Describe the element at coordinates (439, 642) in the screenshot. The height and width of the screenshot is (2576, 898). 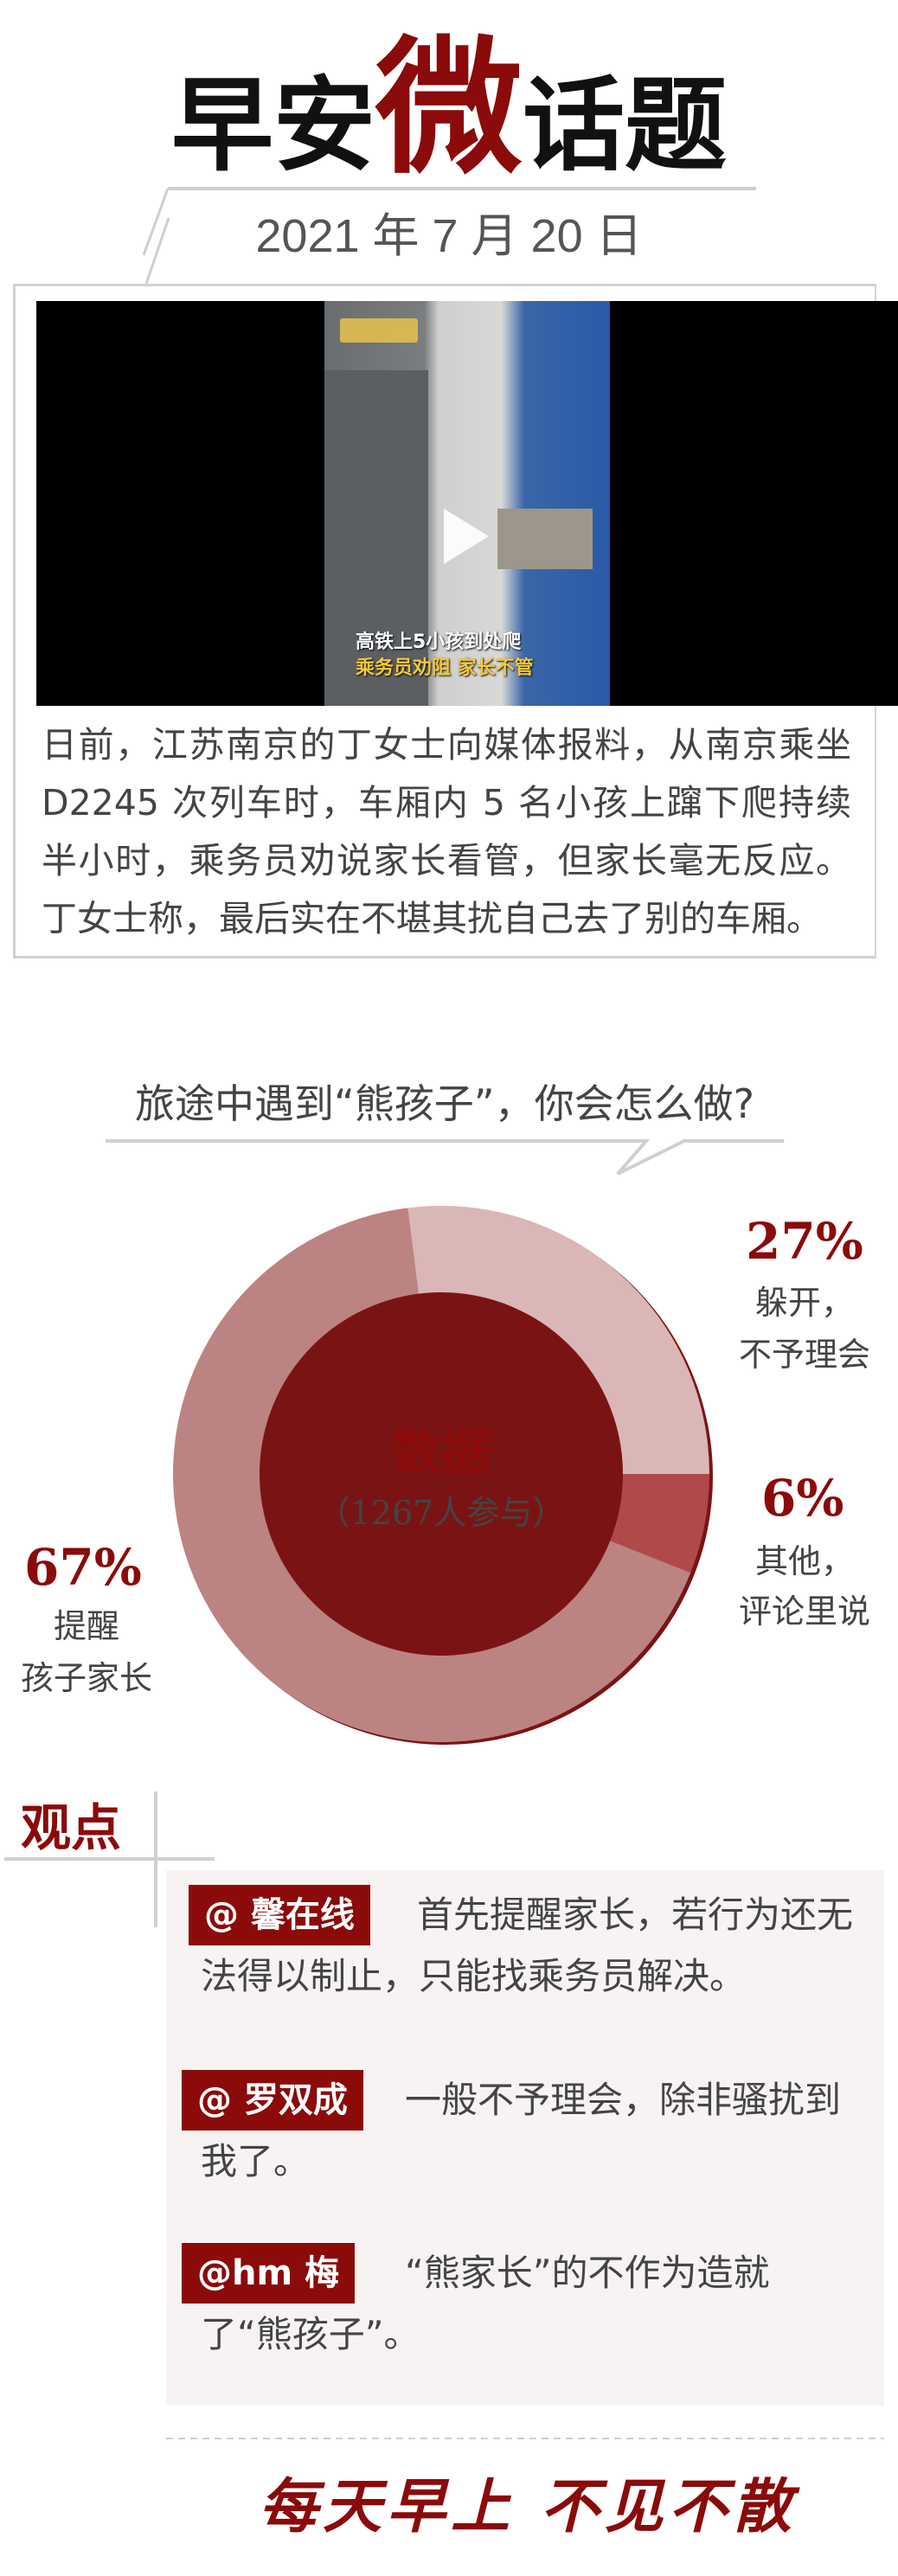
I see `video-caption-line1: 高铁上5小孩到处爬` at that location.